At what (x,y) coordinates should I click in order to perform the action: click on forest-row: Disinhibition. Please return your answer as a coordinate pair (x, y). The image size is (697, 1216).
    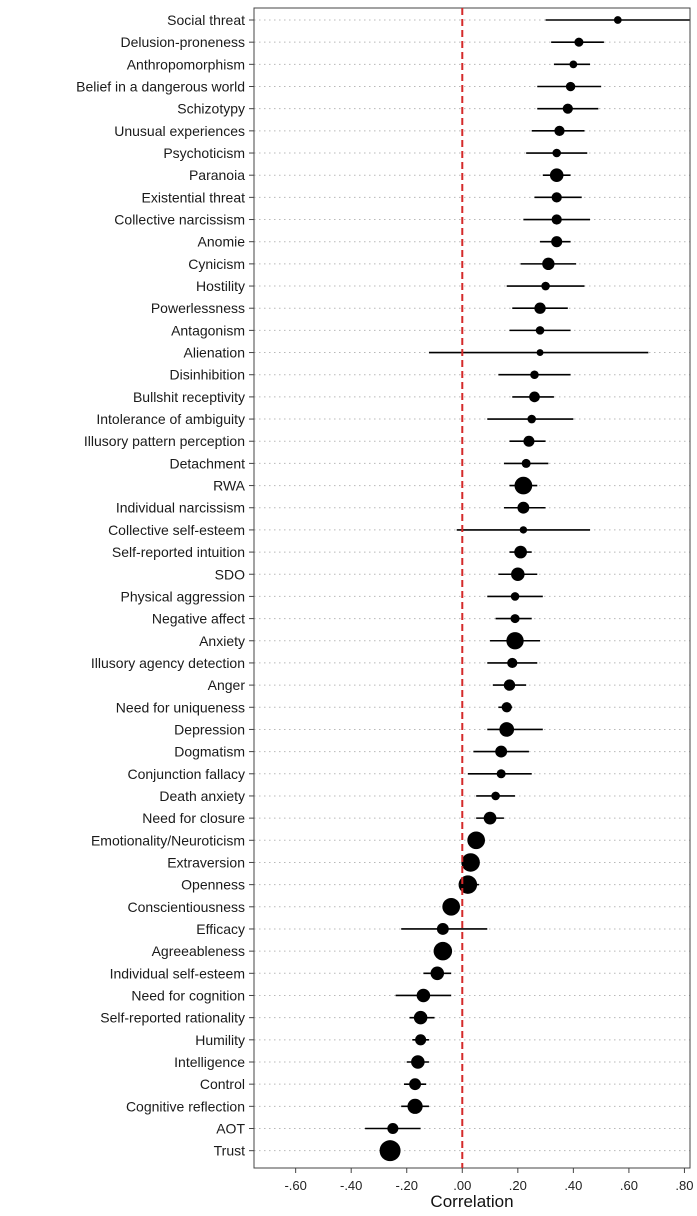
    Looking at the image, I should click on (430, 375).